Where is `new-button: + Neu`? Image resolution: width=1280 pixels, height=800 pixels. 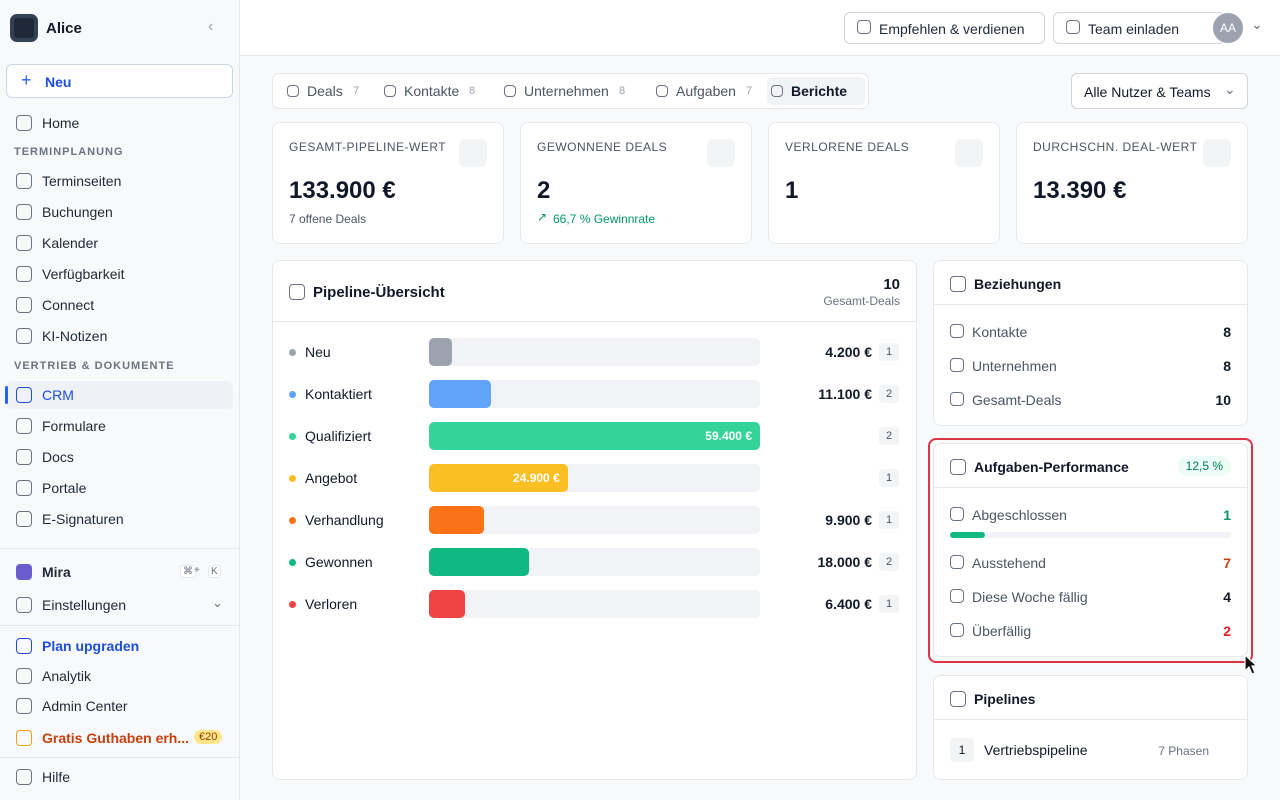 new-button: + Neu is located at coordinates (119, 81).